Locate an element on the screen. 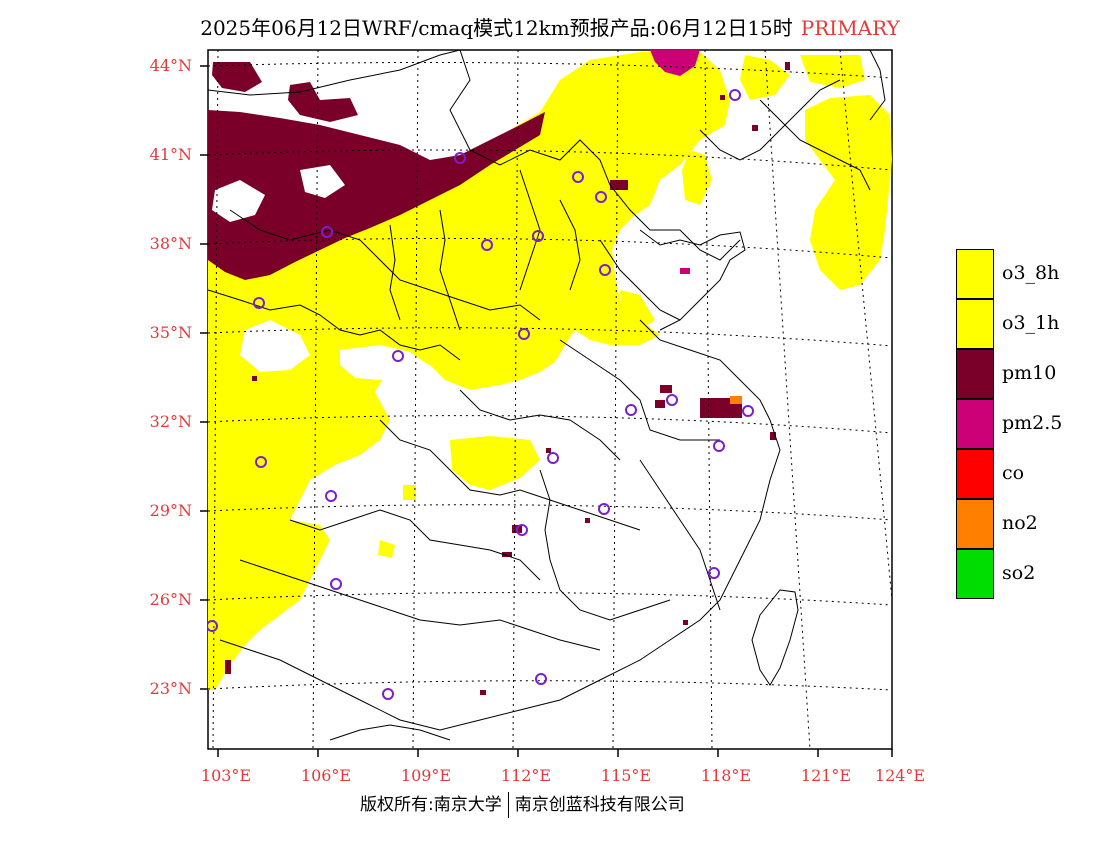 Image resolution: width=1100 pixels, height=850 pixels. lon-label-115: 115°E is located at coordinates (626, 775).